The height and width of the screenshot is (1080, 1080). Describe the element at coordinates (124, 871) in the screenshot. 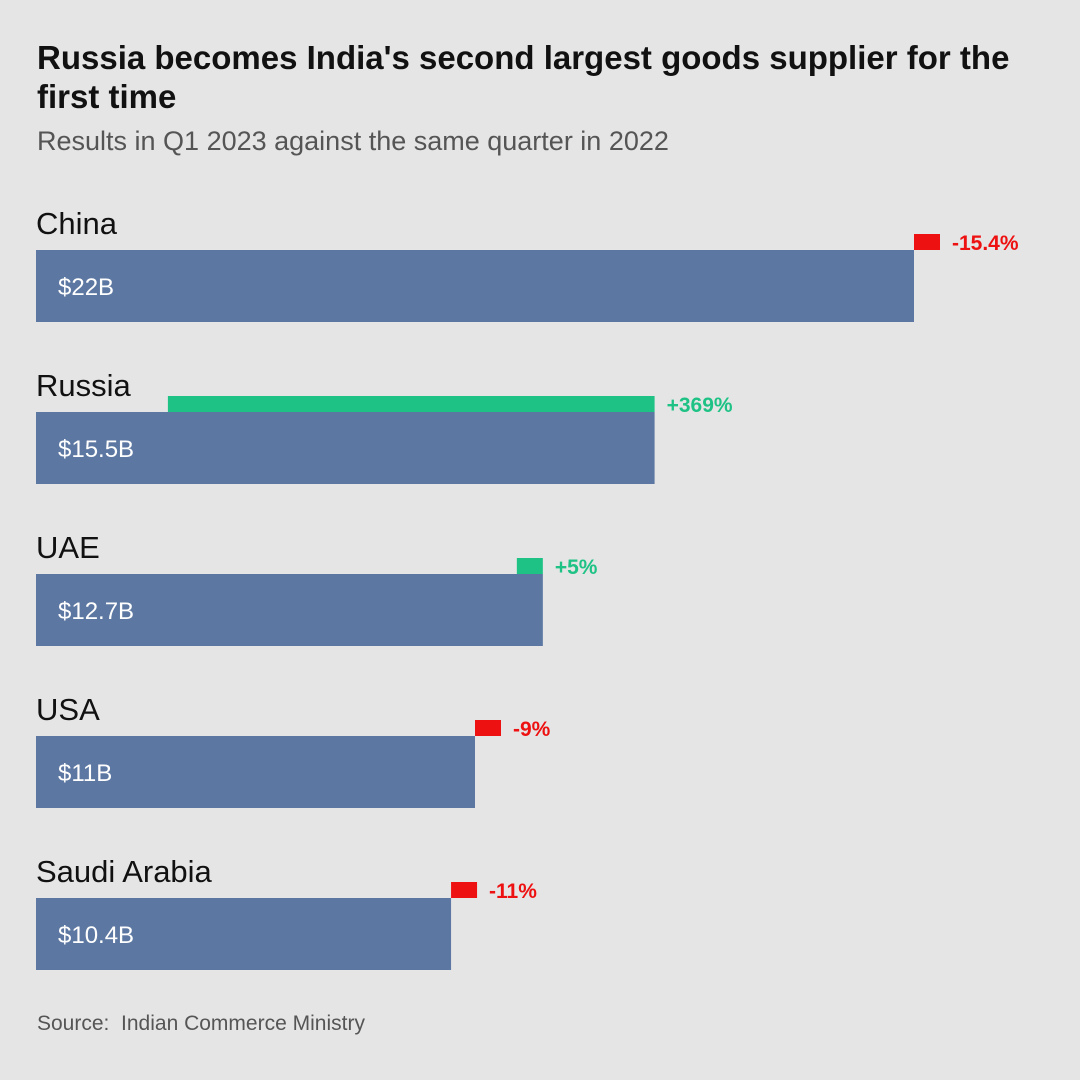

I see `category-label-saudi-arabia: Saudi Arabia` at that location.